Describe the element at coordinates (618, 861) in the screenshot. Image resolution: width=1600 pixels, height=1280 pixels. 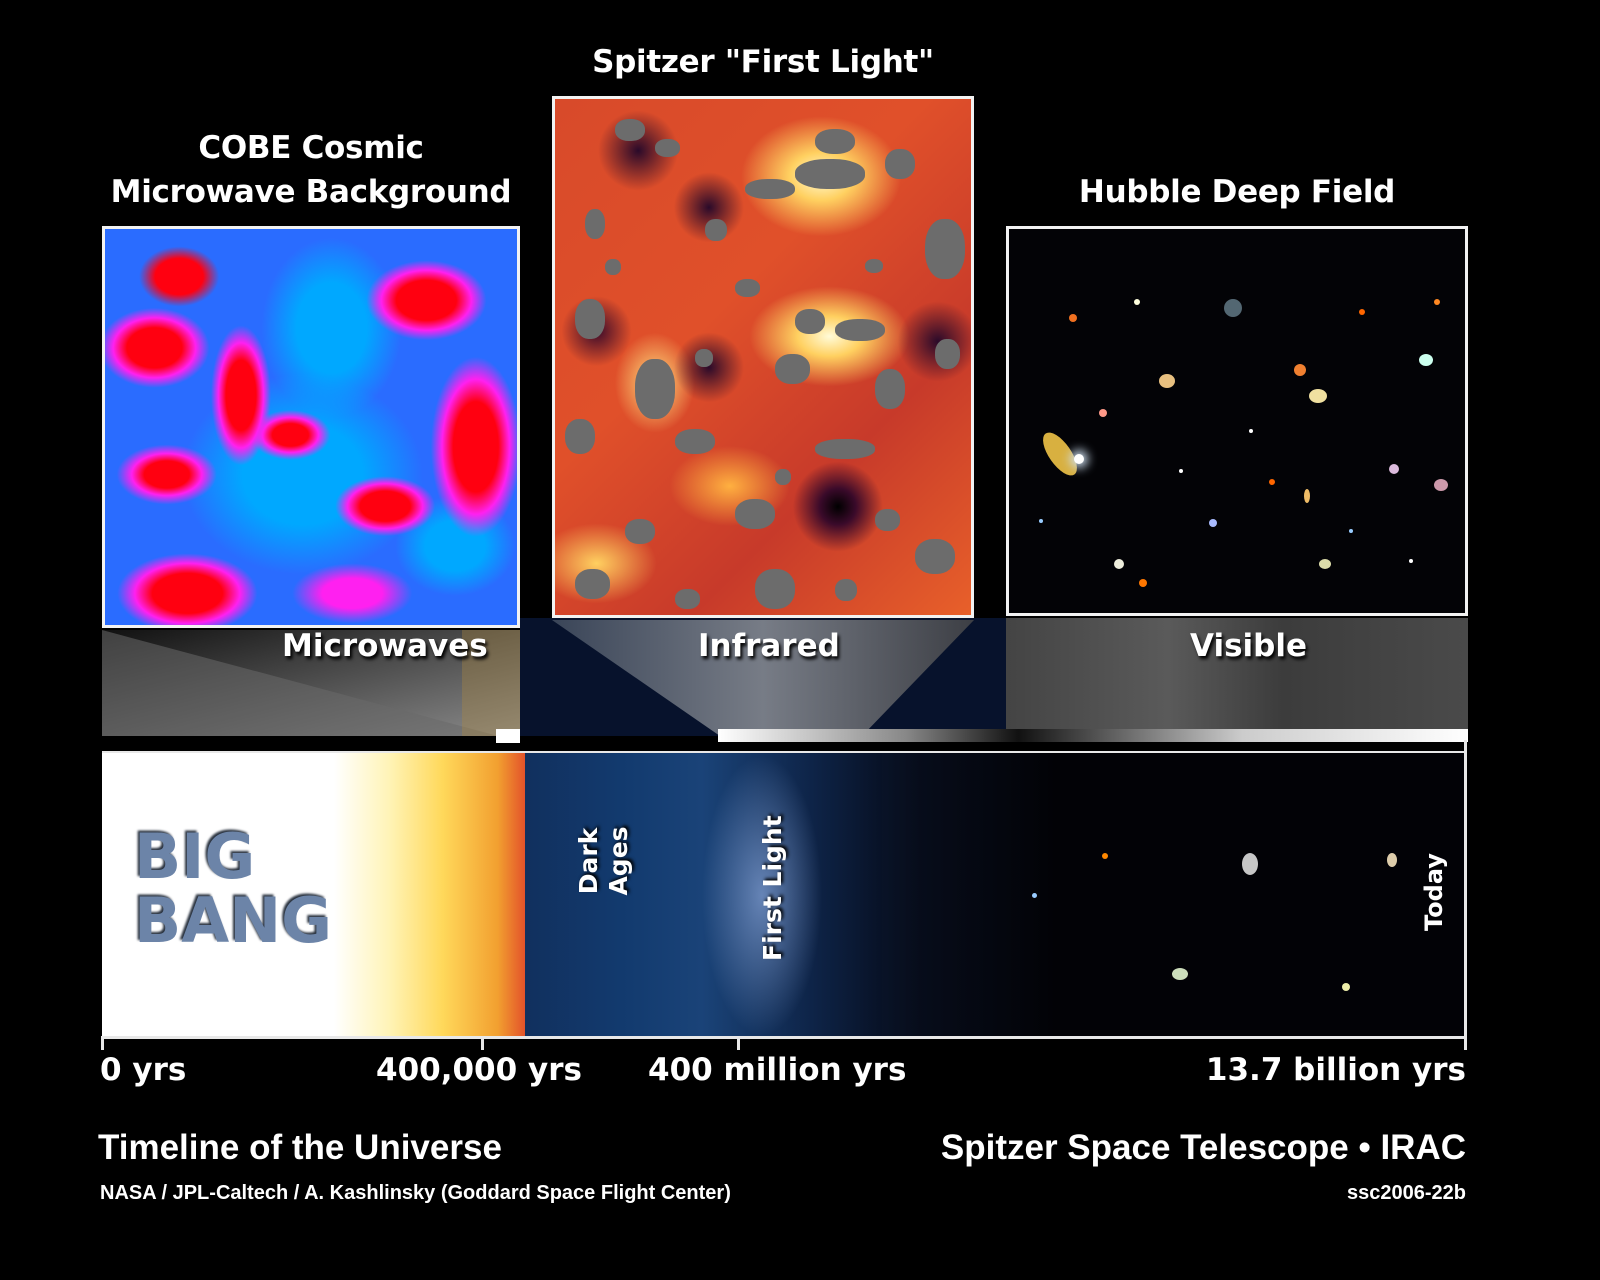
I see `dark-ages-line2: Ages` at that location.